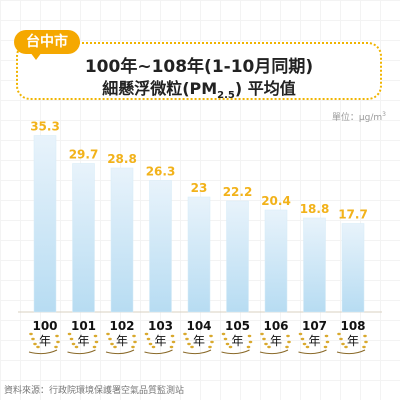  Describe the element at coordinates (315, 209) in the screenshot. I see `value-label-107: 18.8` at that location.